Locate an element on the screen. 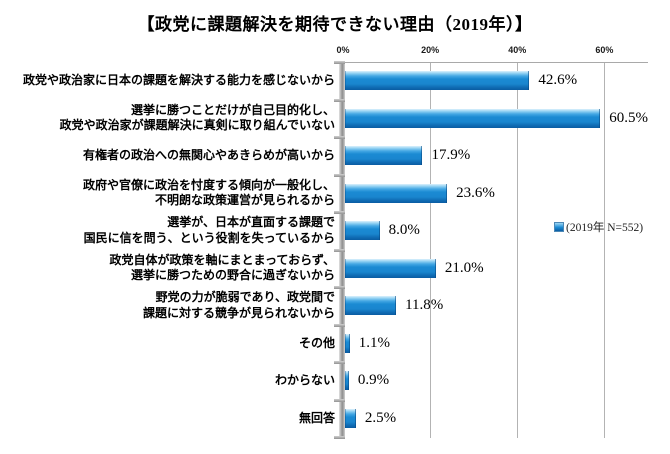  category-label: 選挙が、日本が直面する課題で 国民に信を問う、という役割を失っているから is located at coordinates (209, 230).